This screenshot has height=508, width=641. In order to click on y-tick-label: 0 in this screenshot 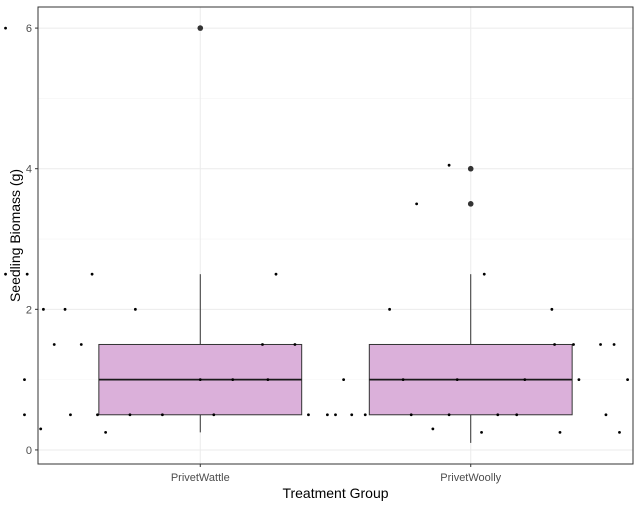, I will do `click(29, 451)`.